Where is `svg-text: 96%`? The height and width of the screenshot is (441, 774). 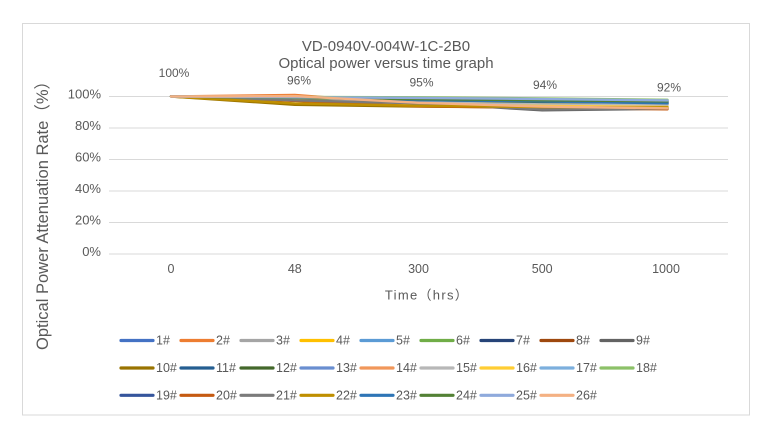 svg-text: 96% is located at coordinates (299, 81).